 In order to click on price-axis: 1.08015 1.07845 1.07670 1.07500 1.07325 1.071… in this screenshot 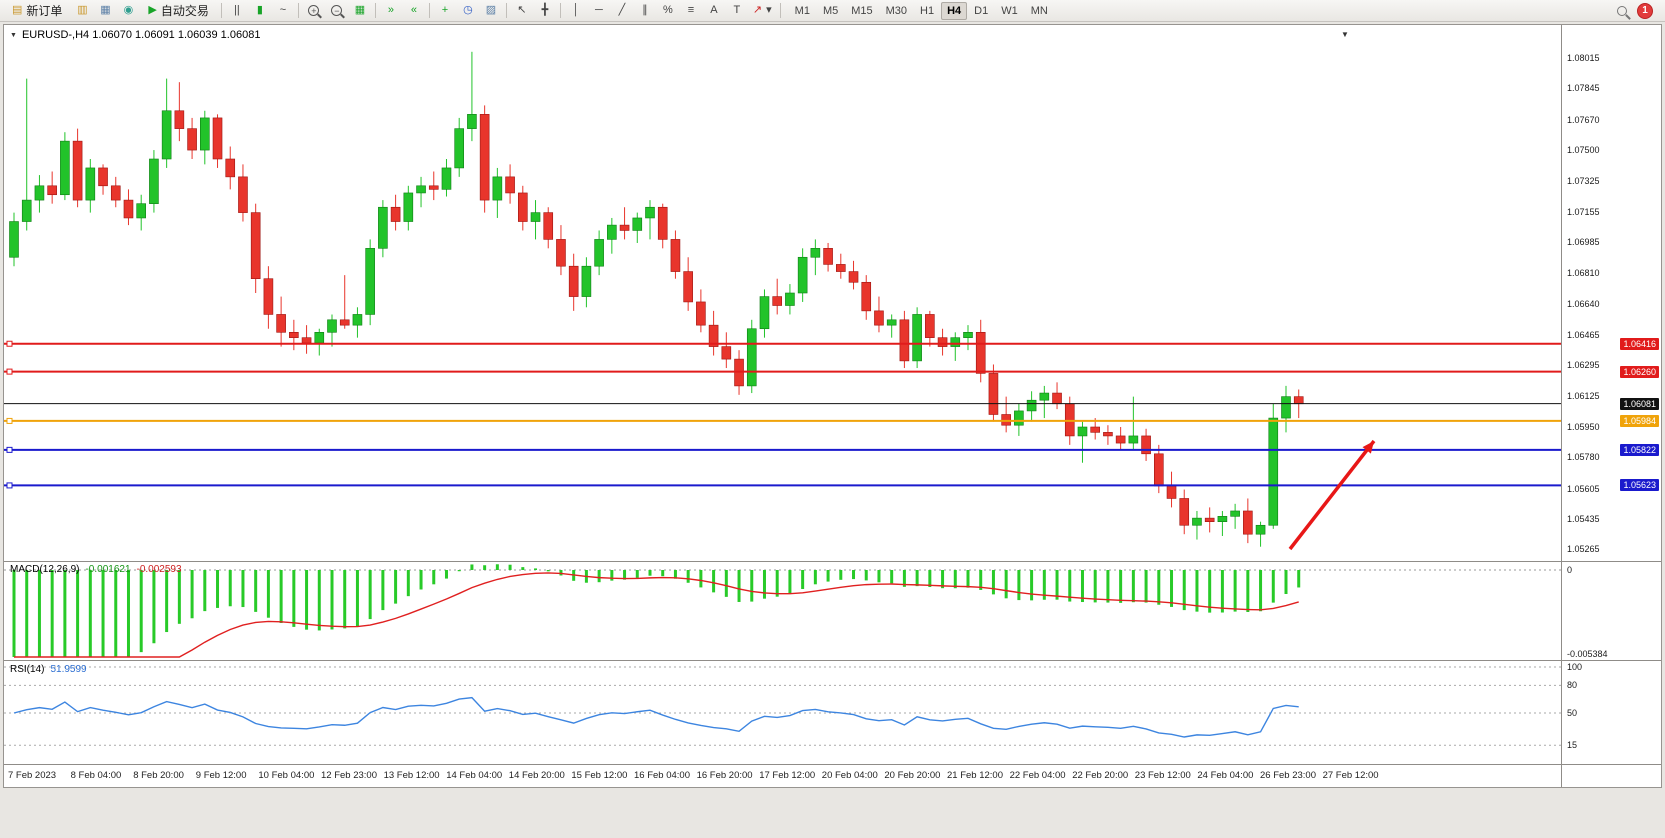, I will do `click(1611, 406)`.